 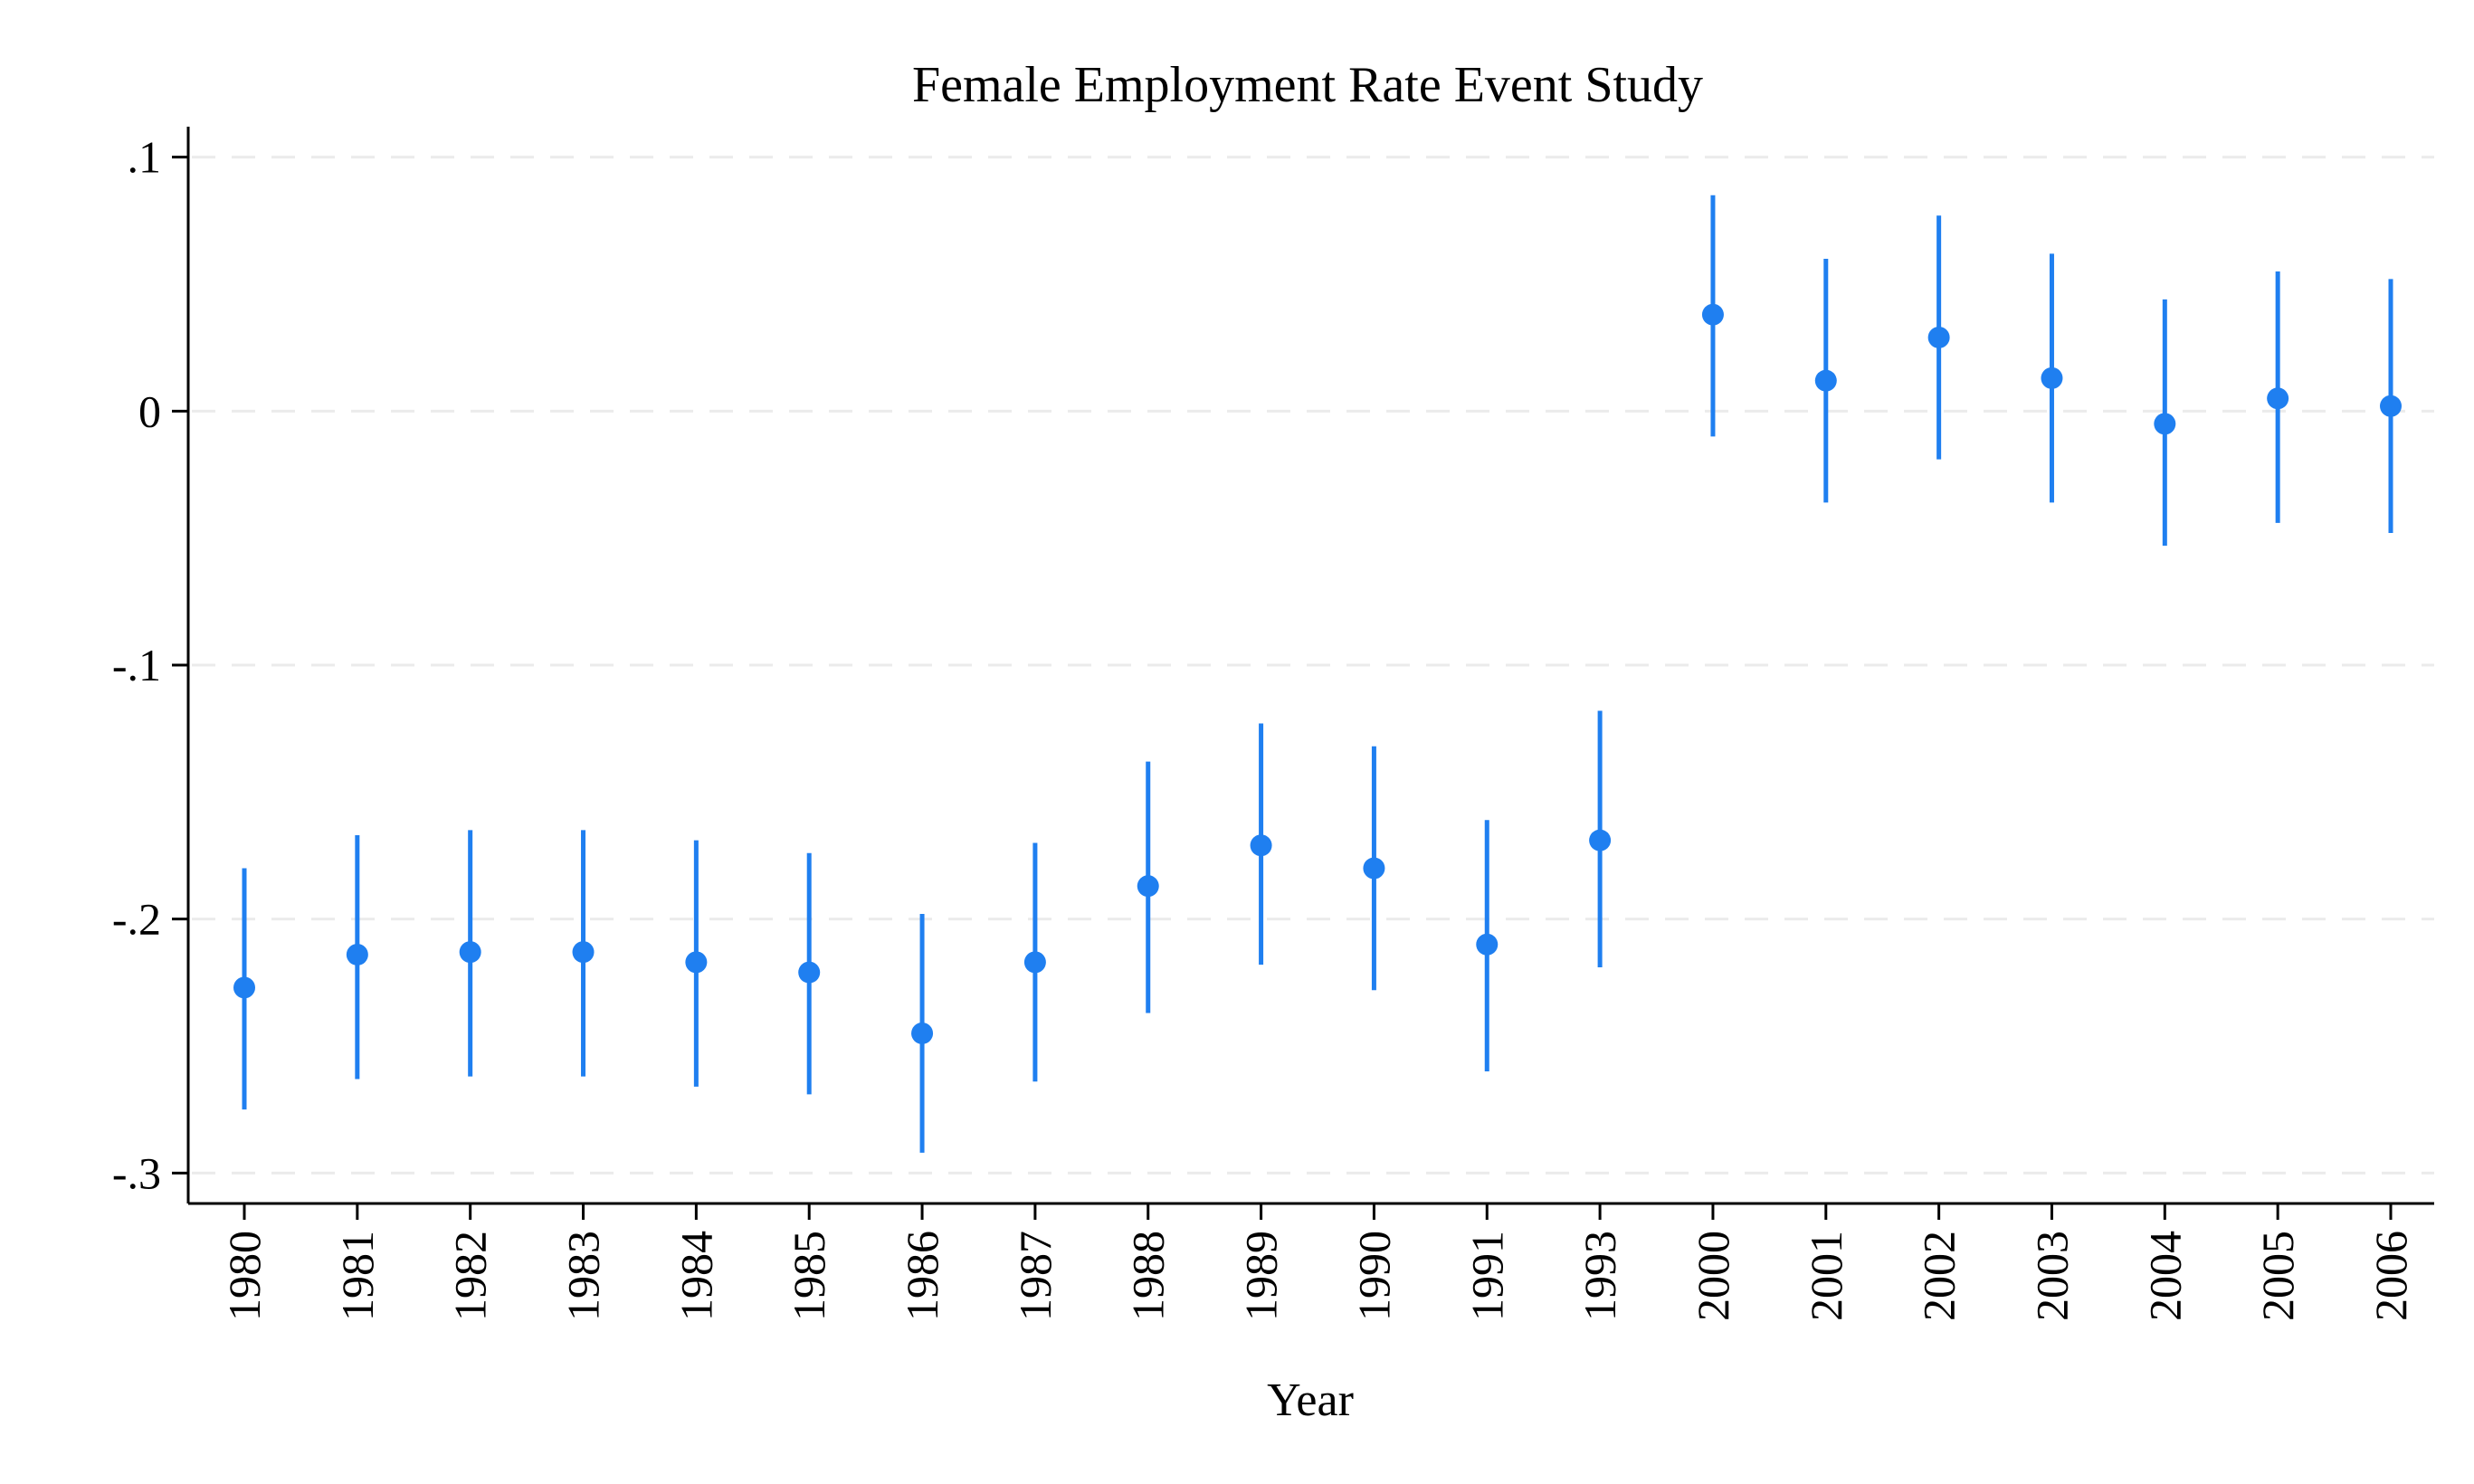 What do you see at coordinates (1486, 1276) in the screenshot?
I see `x-tick-label: 1991` at bounding box center [1486, 1276].